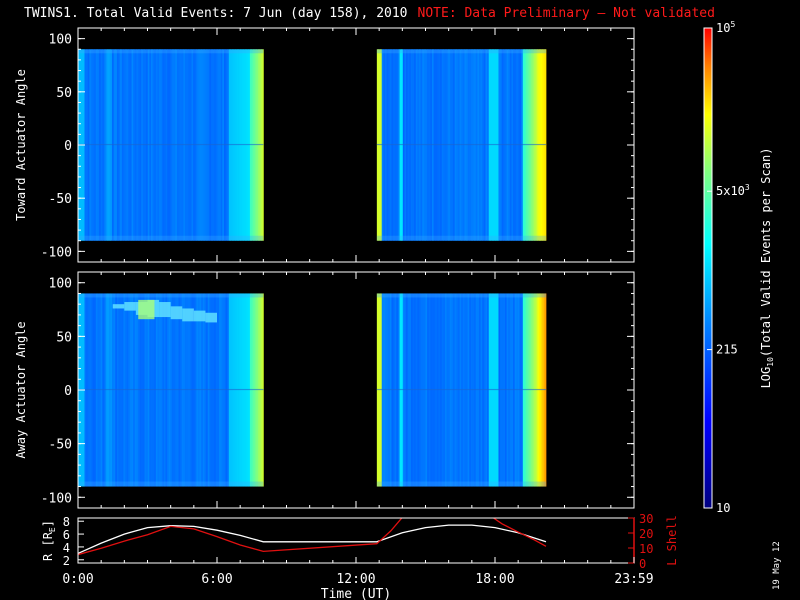  What do you see at coordinates (566, 13) in the screenshot?
I see `preliminary-note: NOTE: Data Preliminary – Not validated` at bounding box center [566, 13].